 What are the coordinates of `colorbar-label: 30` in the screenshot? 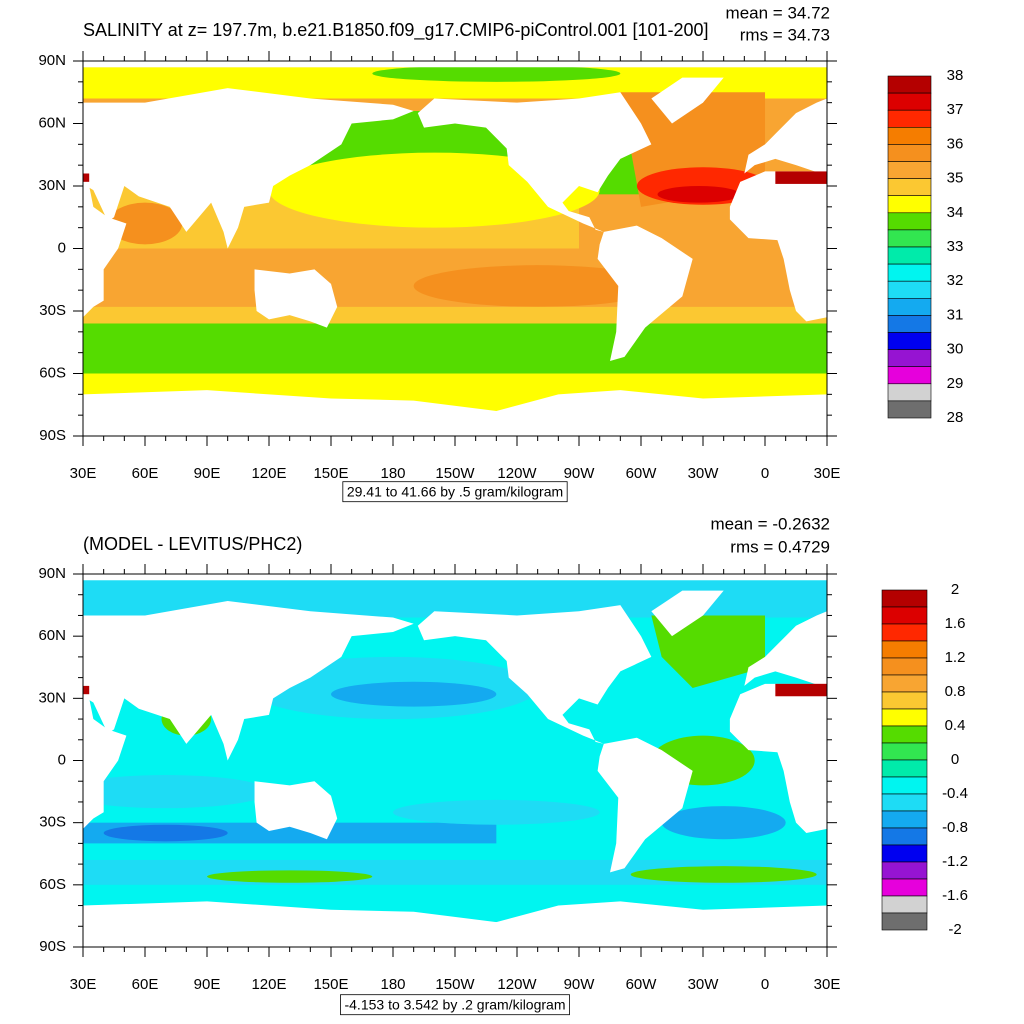 It's located at (955, 349).